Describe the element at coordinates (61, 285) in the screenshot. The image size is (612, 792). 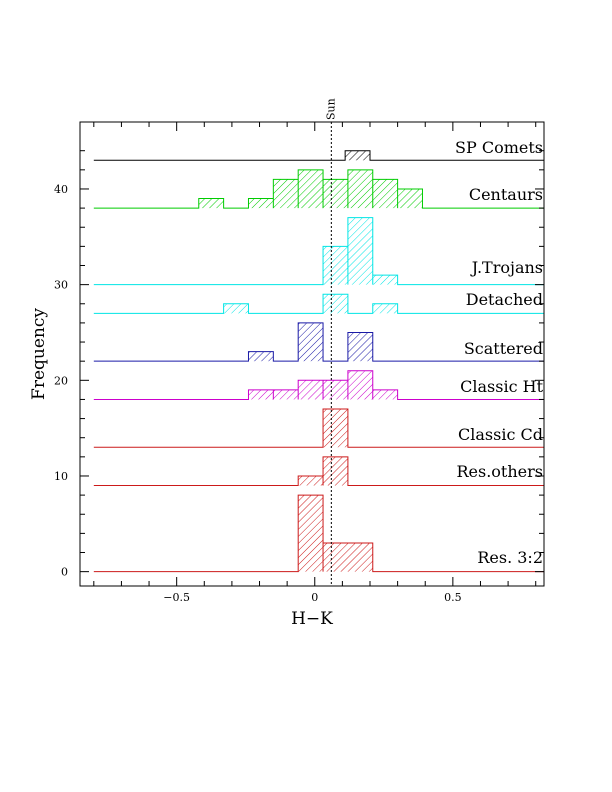
I see `y-tick-label: 30` at that location.